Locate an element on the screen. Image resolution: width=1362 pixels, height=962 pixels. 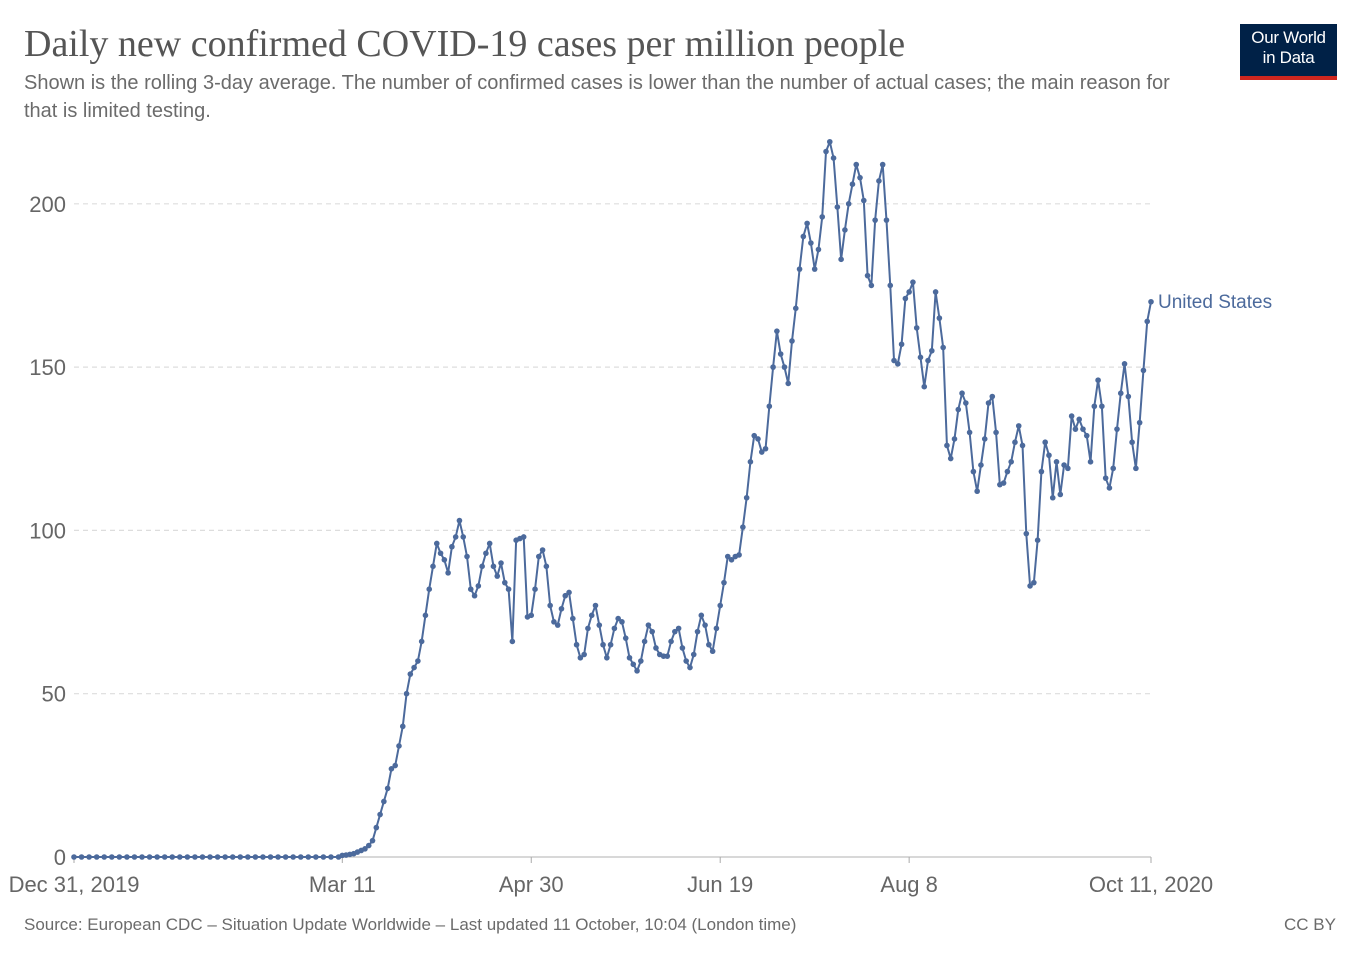
x-tick-label: Dec 31, 2019 is located at coordinates (74, 884).